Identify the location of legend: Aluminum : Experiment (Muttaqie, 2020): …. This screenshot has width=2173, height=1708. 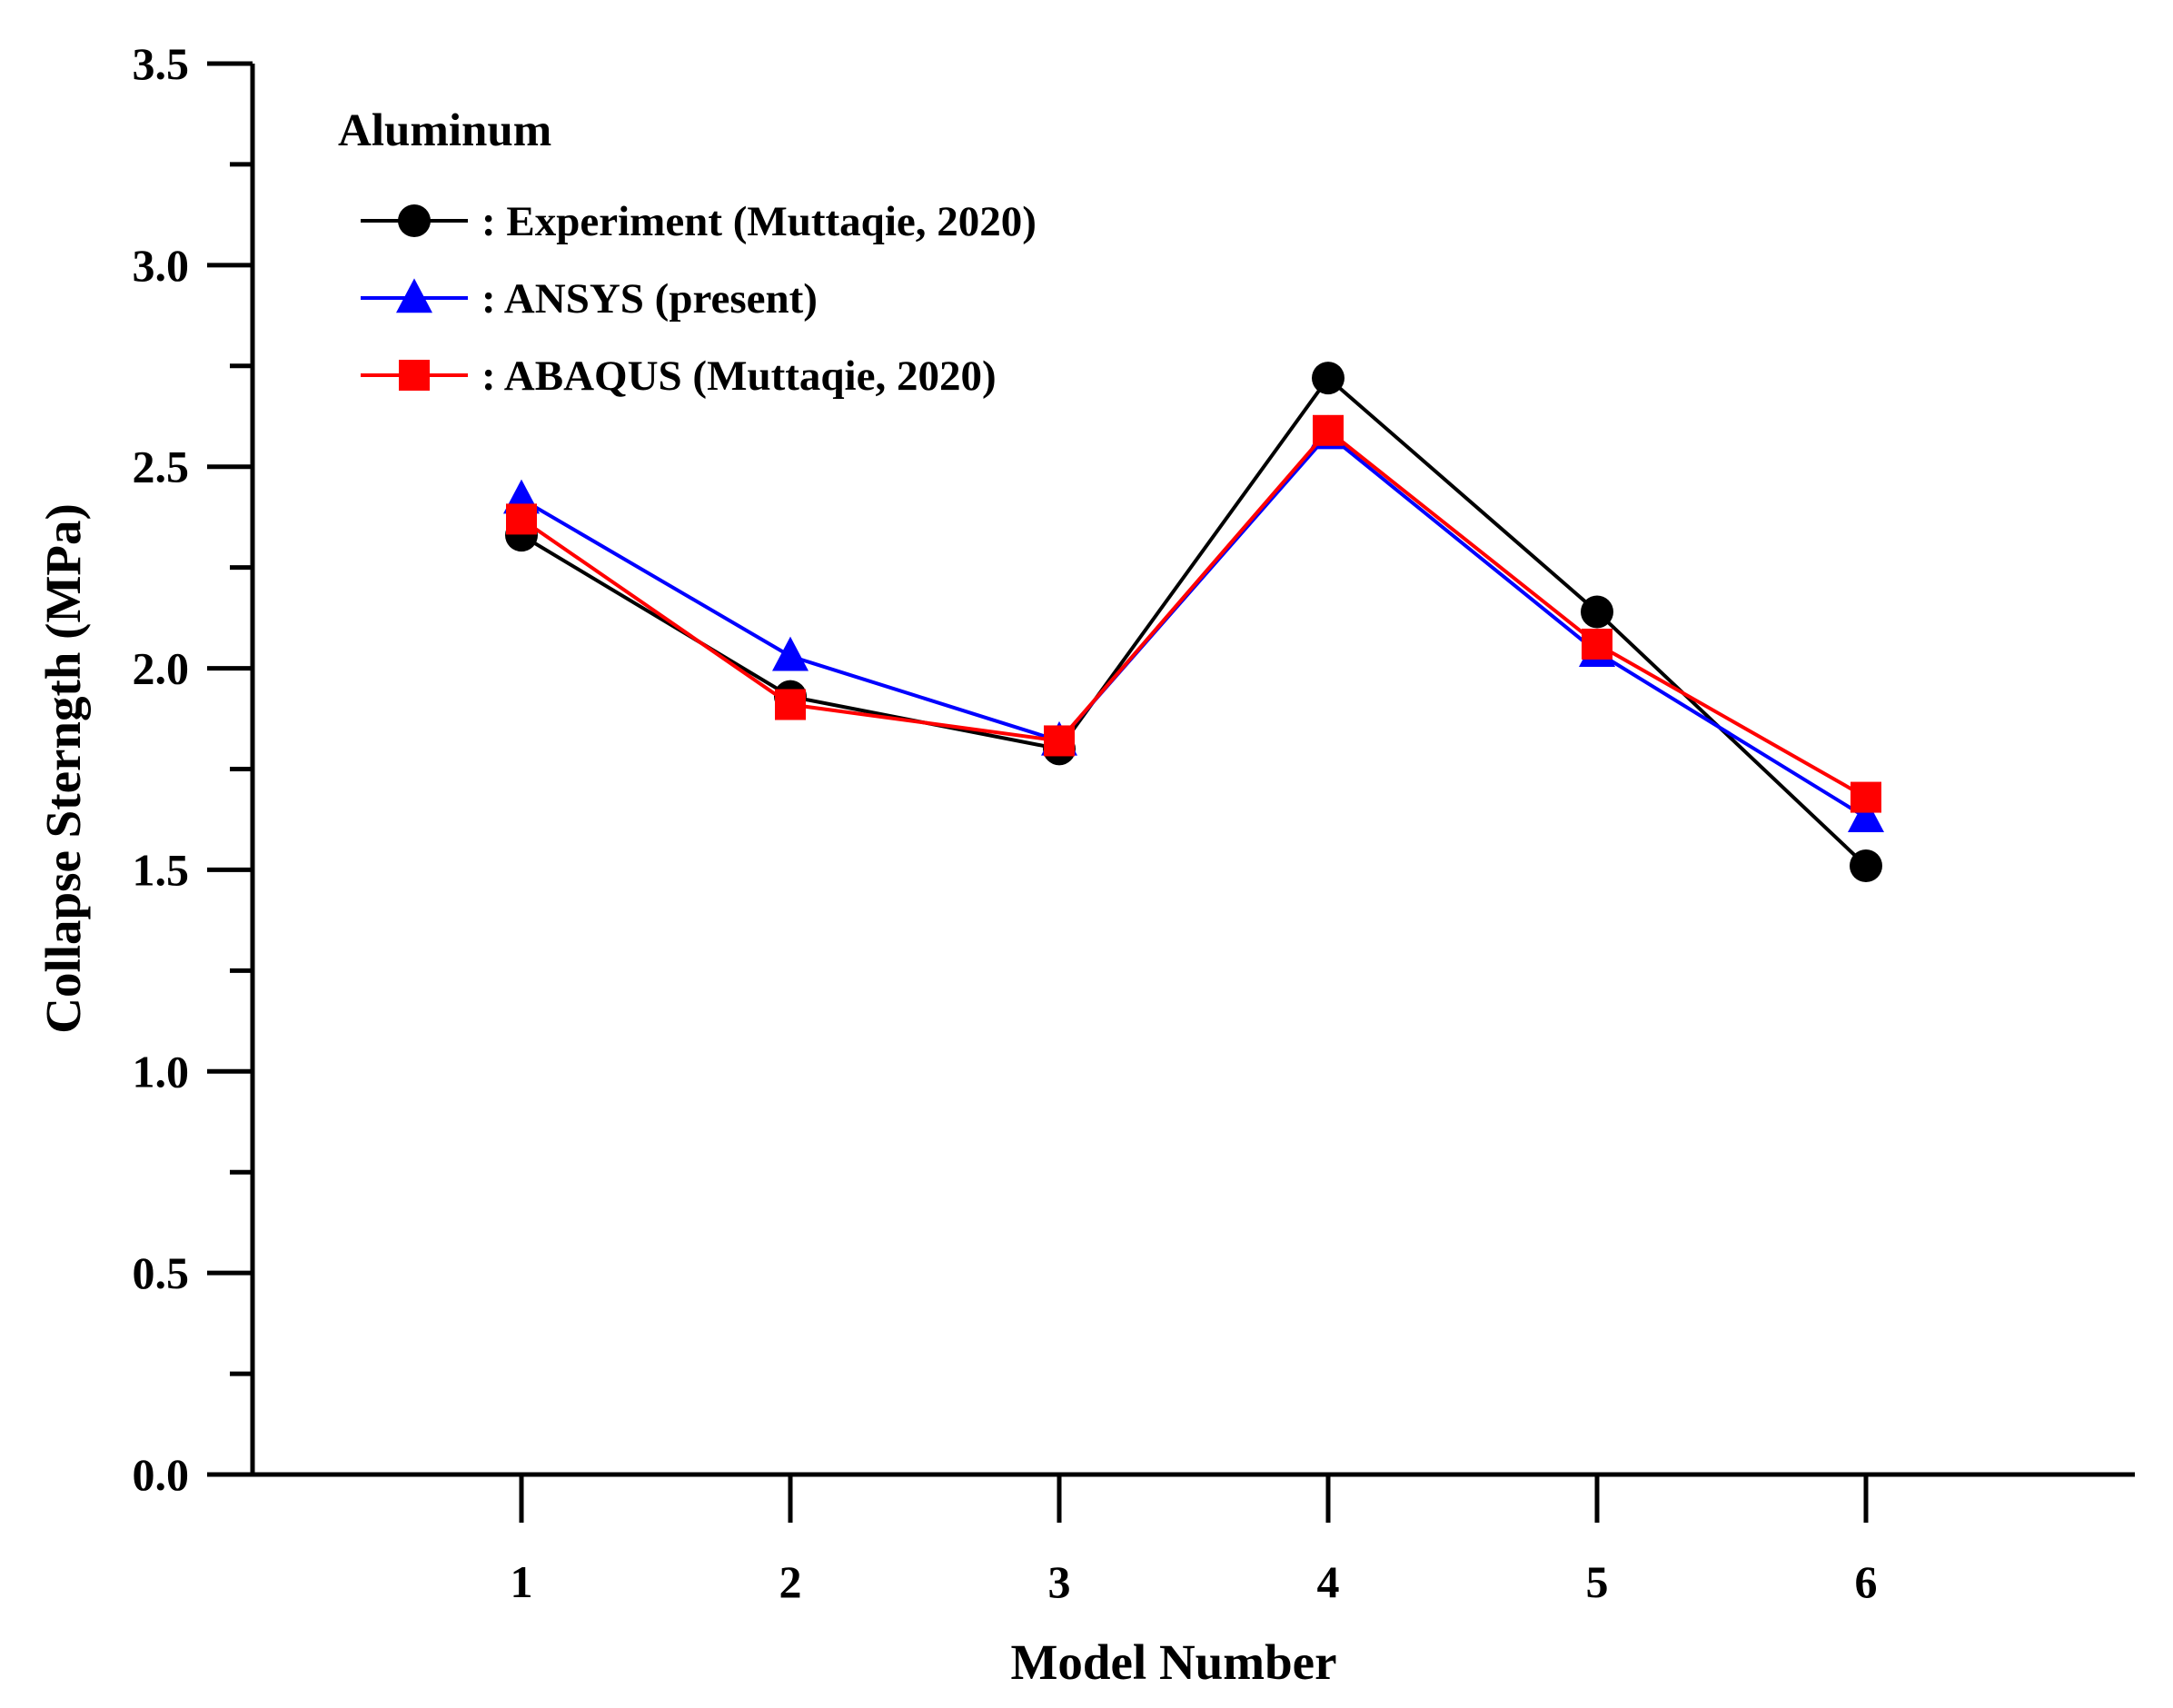
(687, 252).